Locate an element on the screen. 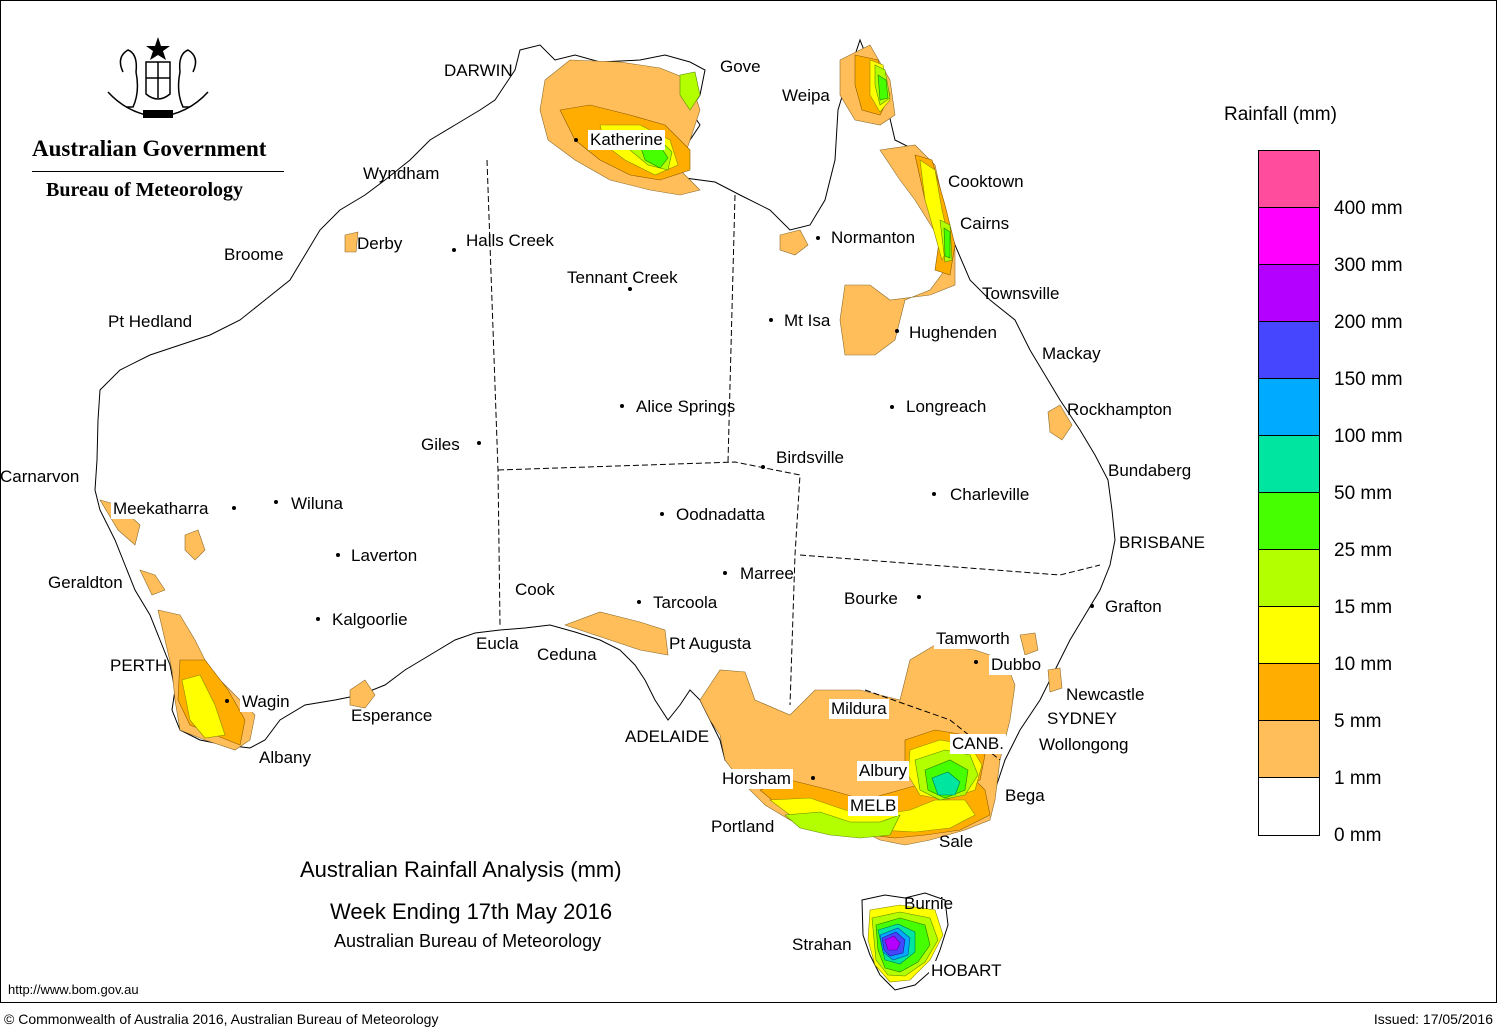 The image size is (1499, 1029). government-title: Australian Government is located at coordinates (149, 148).